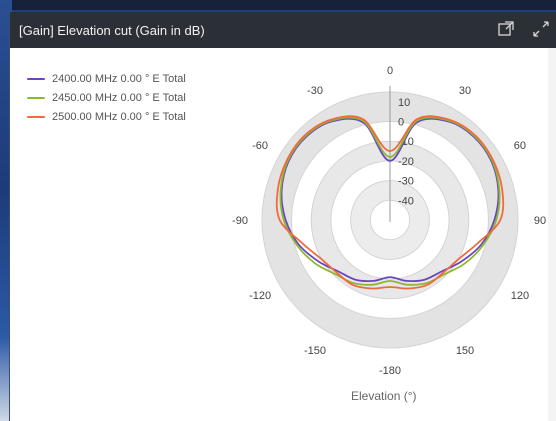 The width and height of the screenshot is (556, 421). What do you see at coordinates (390, 371) in the screenshot?
I see `angle-tick-label: -180` at bounding box center [390, 371].